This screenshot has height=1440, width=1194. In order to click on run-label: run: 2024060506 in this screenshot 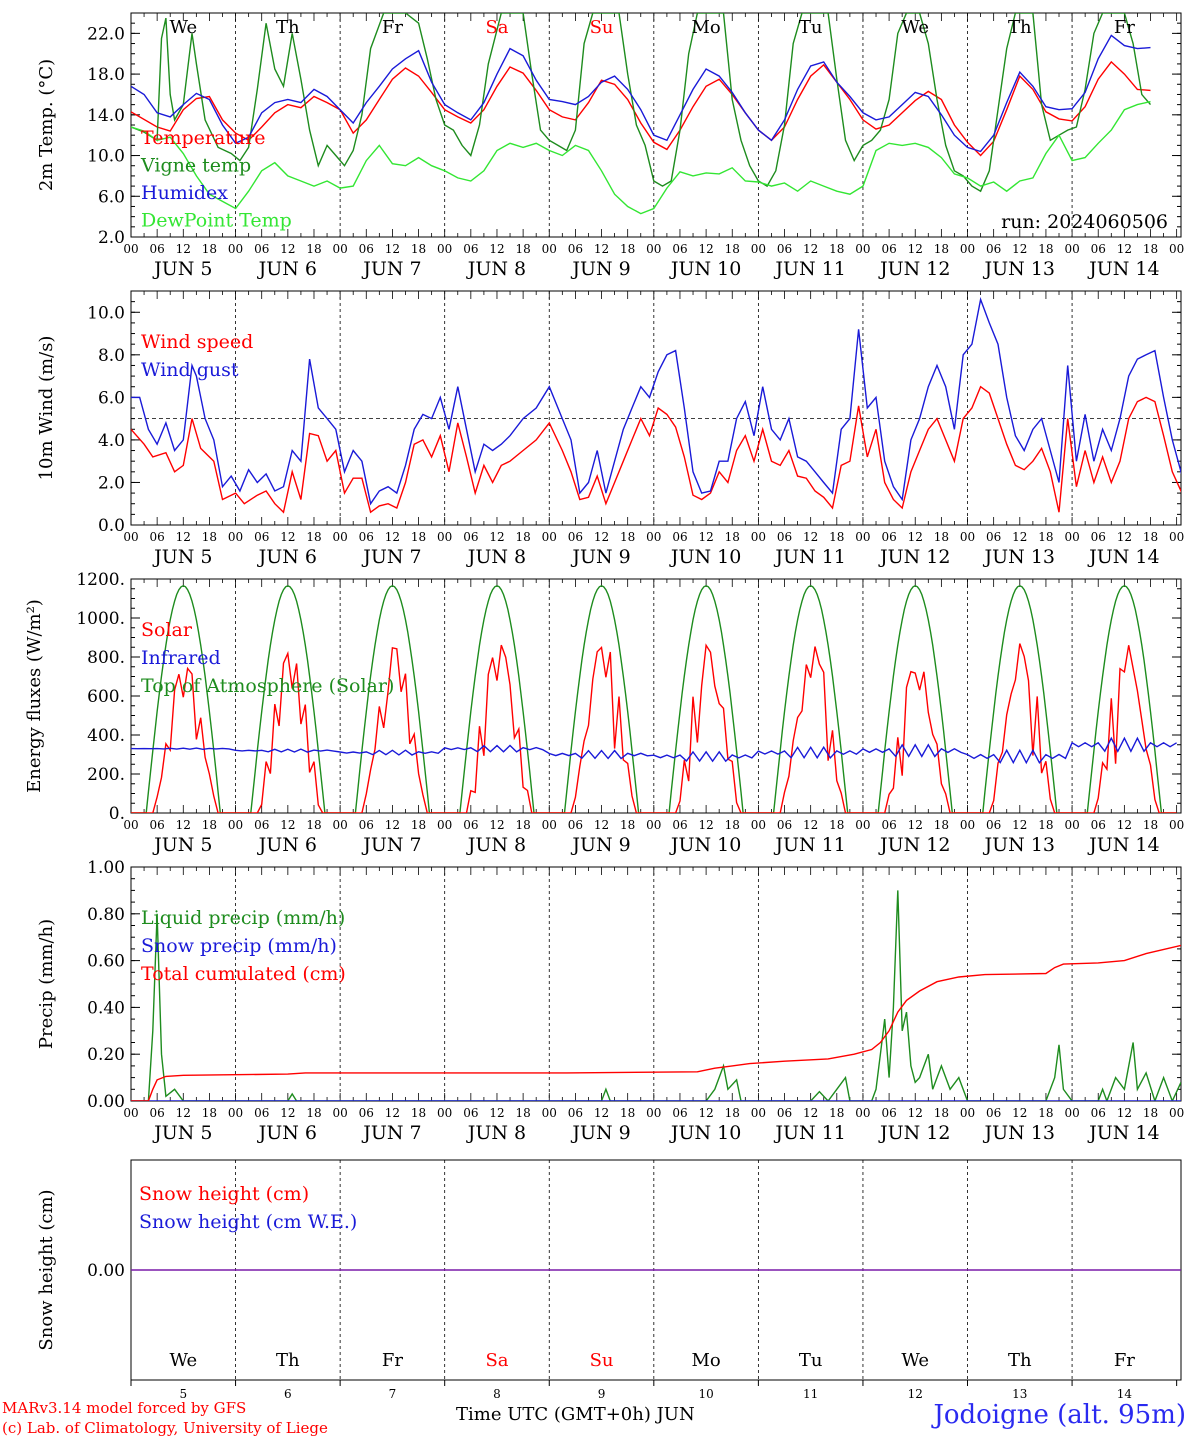, I will do `click(1084, 222)`.